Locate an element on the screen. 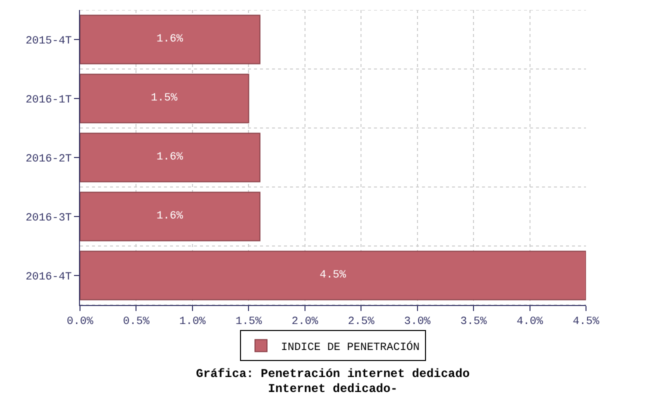 This screenshot has width=650, height=400. x-tick-label: 3.0% is located at coordinates (417, 322).